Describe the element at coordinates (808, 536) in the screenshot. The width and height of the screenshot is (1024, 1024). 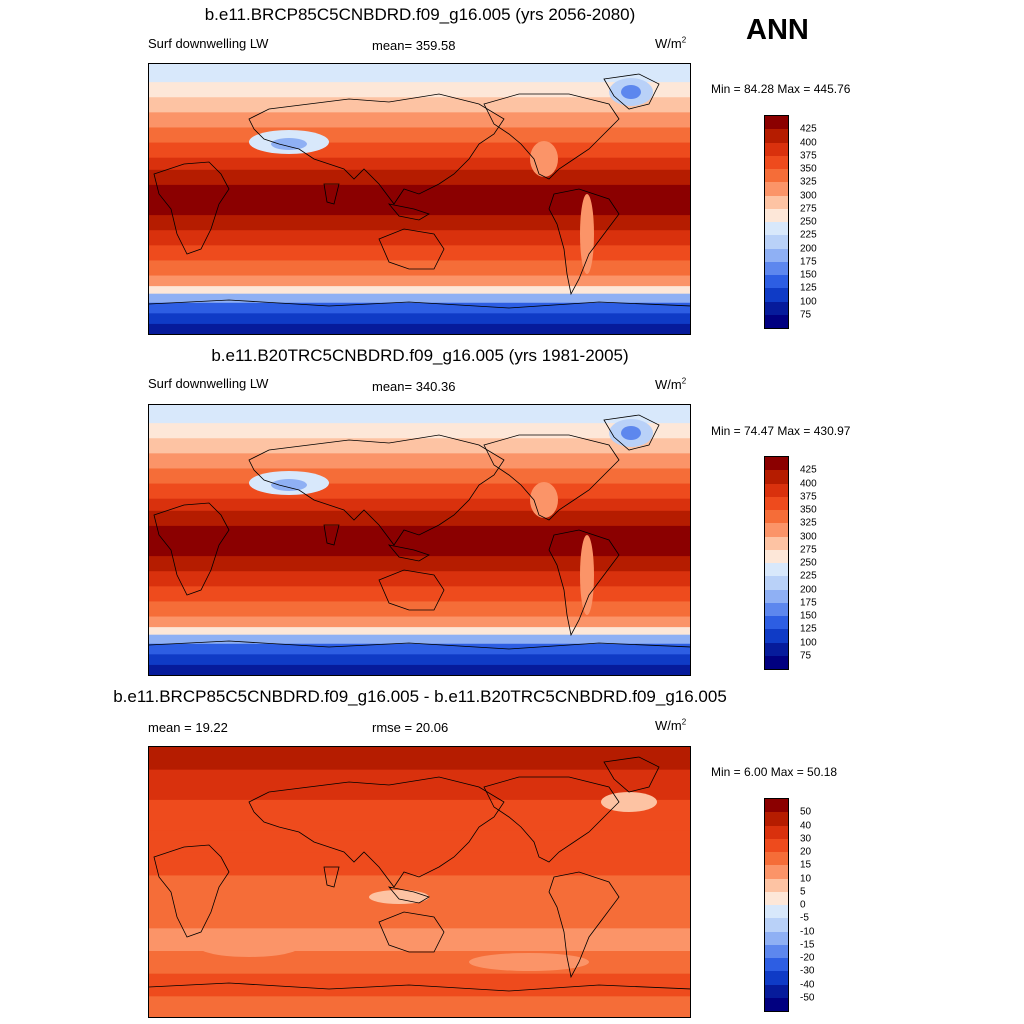
I see `colorbar-level-label: 300` at that location.